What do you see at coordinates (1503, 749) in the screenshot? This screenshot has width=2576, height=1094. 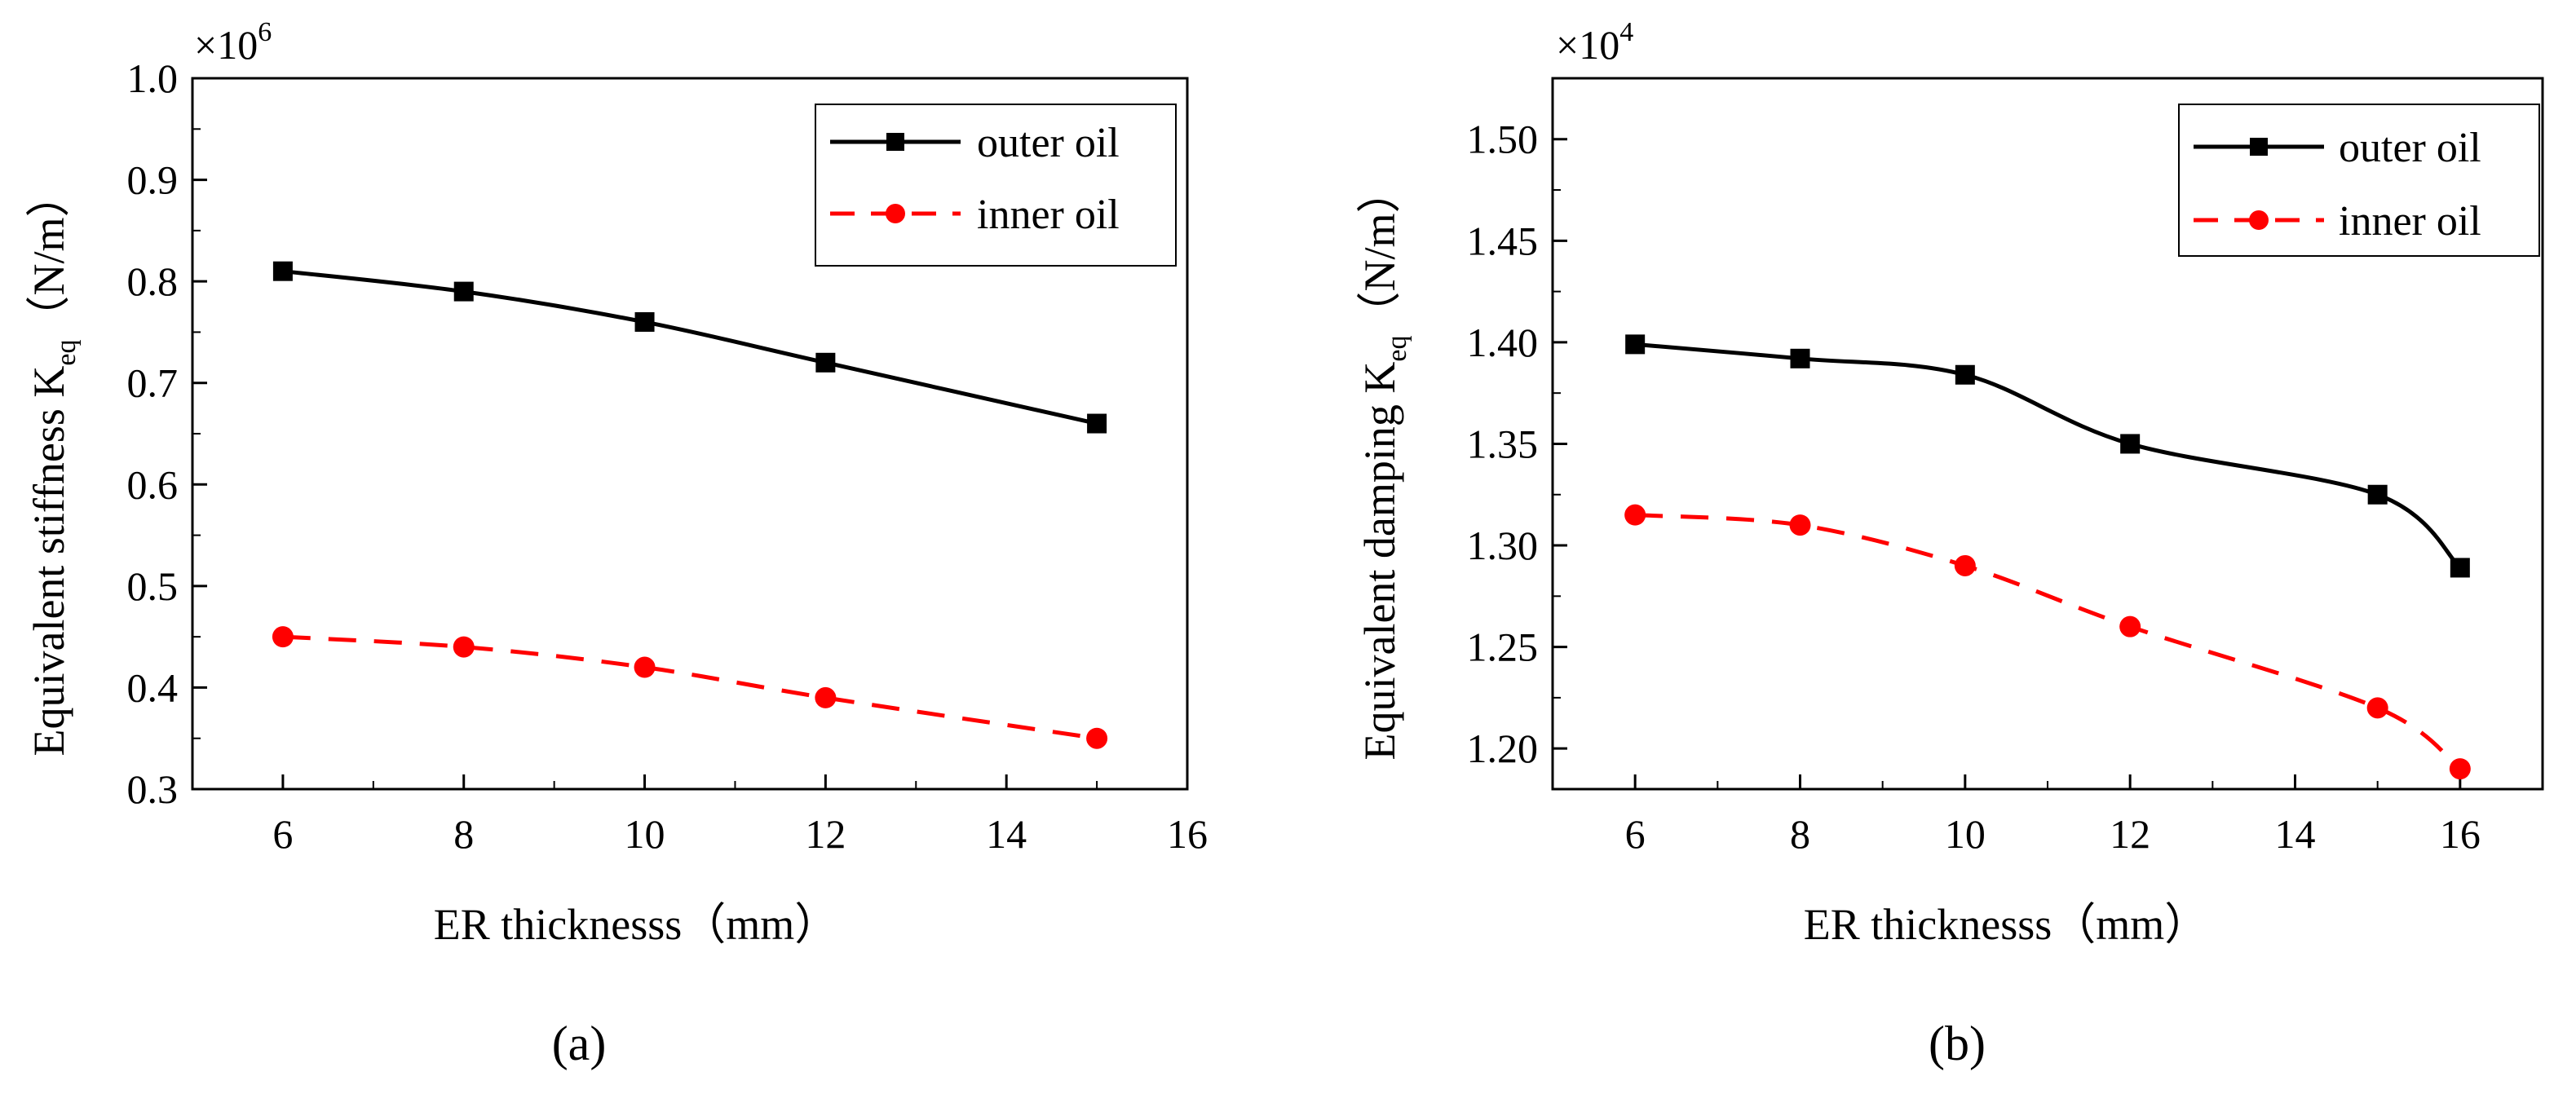 I see `y-tick-label: 1.20` at bounding box center [1503, 749].